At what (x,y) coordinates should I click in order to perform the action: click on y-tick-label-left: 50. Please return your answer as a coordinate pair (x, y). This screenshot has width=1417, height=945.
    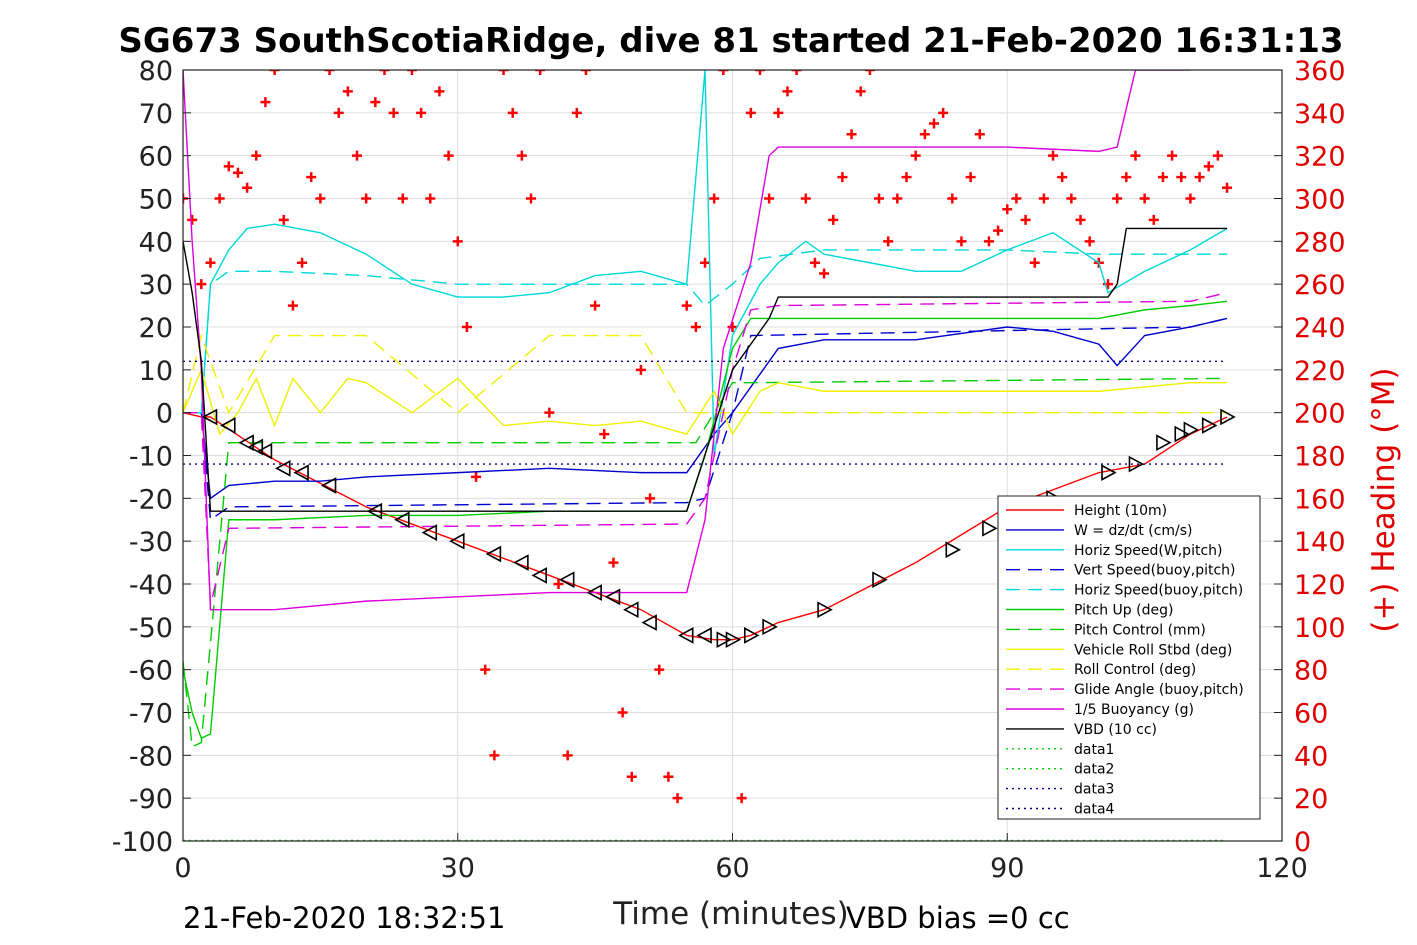
    Looking at the image, I should click on (156, 200).